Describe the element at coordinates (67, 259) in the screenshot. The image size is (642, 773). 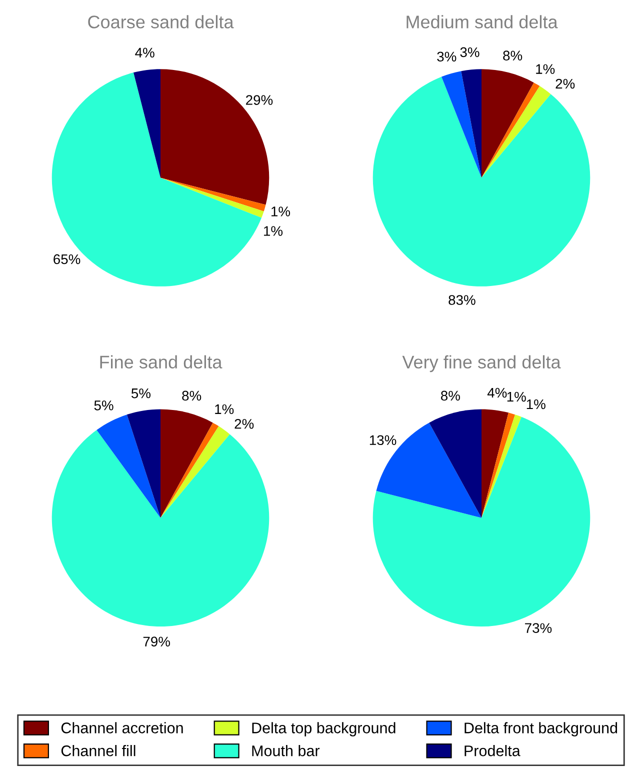
I see `data-label: 65%` at that location.